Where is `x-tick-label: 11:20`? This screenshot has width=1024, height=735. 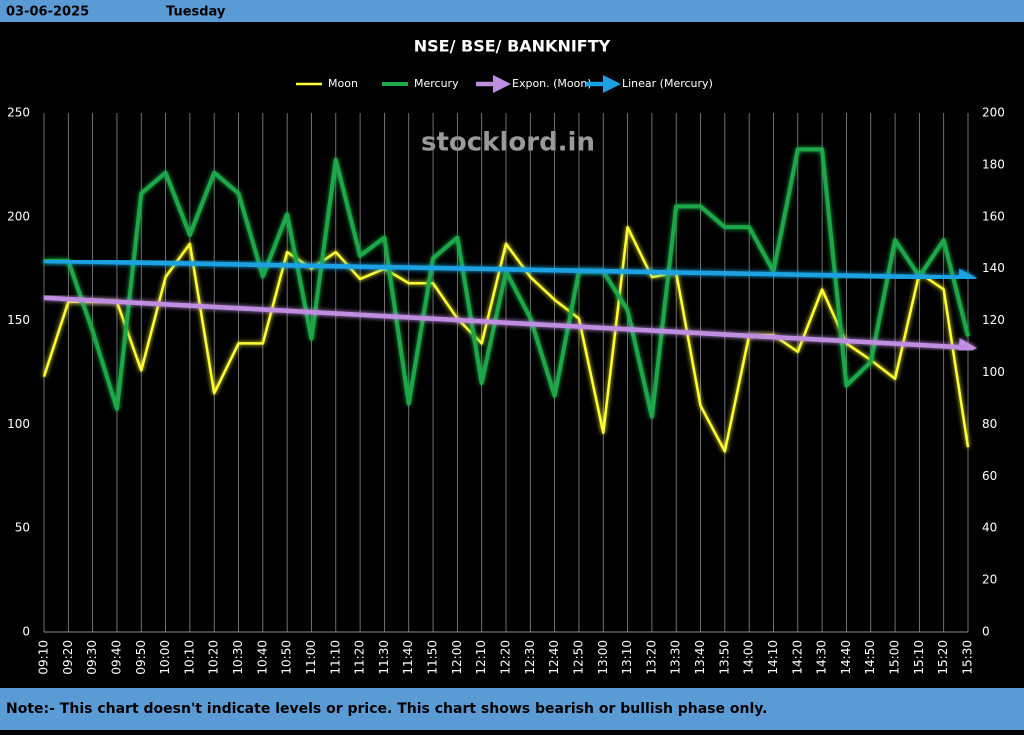
x-tick-label: 11:20 is located at coordinates (360, 657).